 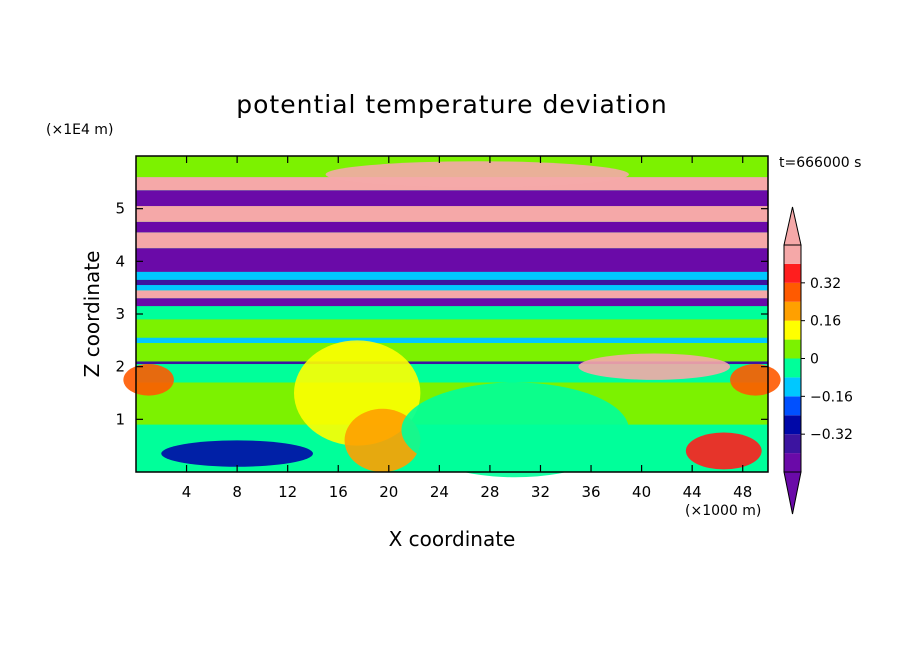 What do you see at coordinates (187, 492) in the screenshot?
I see `x-tick-label: 4` at bounding box center [187, 492].